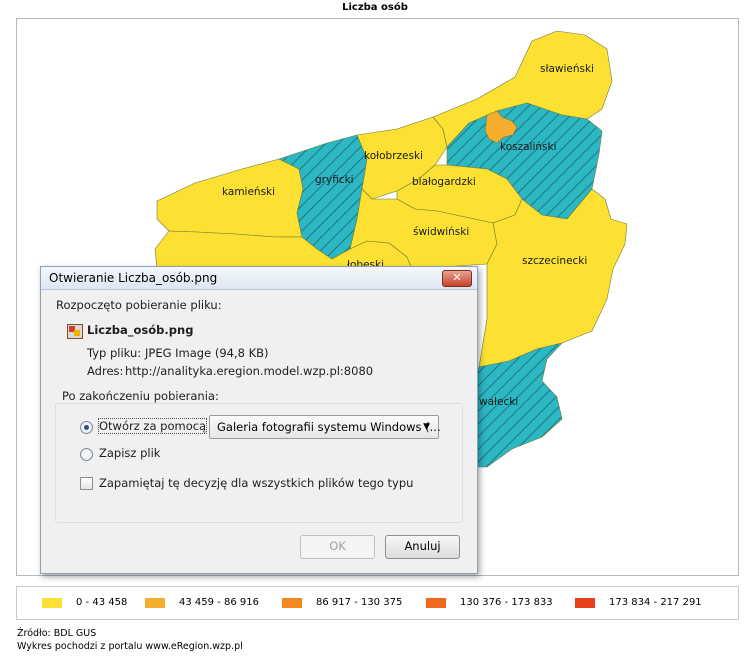 The width and height of the screenshot is (750, 660). Describe the element at coordinates (506, 602) in the screenshot. I see `legend-label: 130 376 - 173 833` at that location.